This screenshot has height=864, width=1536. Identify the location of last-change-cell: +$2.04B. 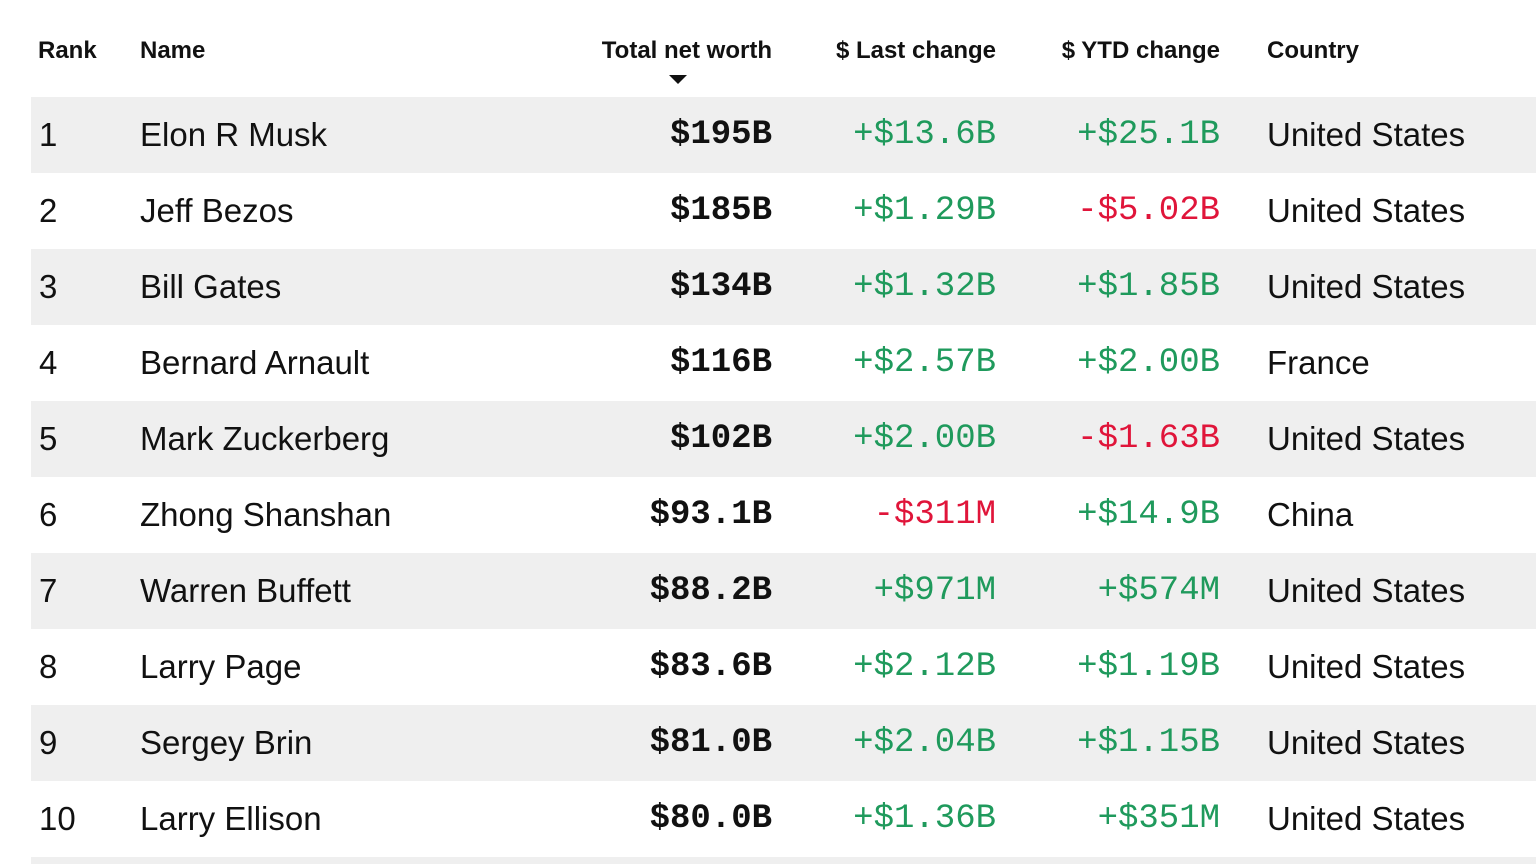
(924, 743).